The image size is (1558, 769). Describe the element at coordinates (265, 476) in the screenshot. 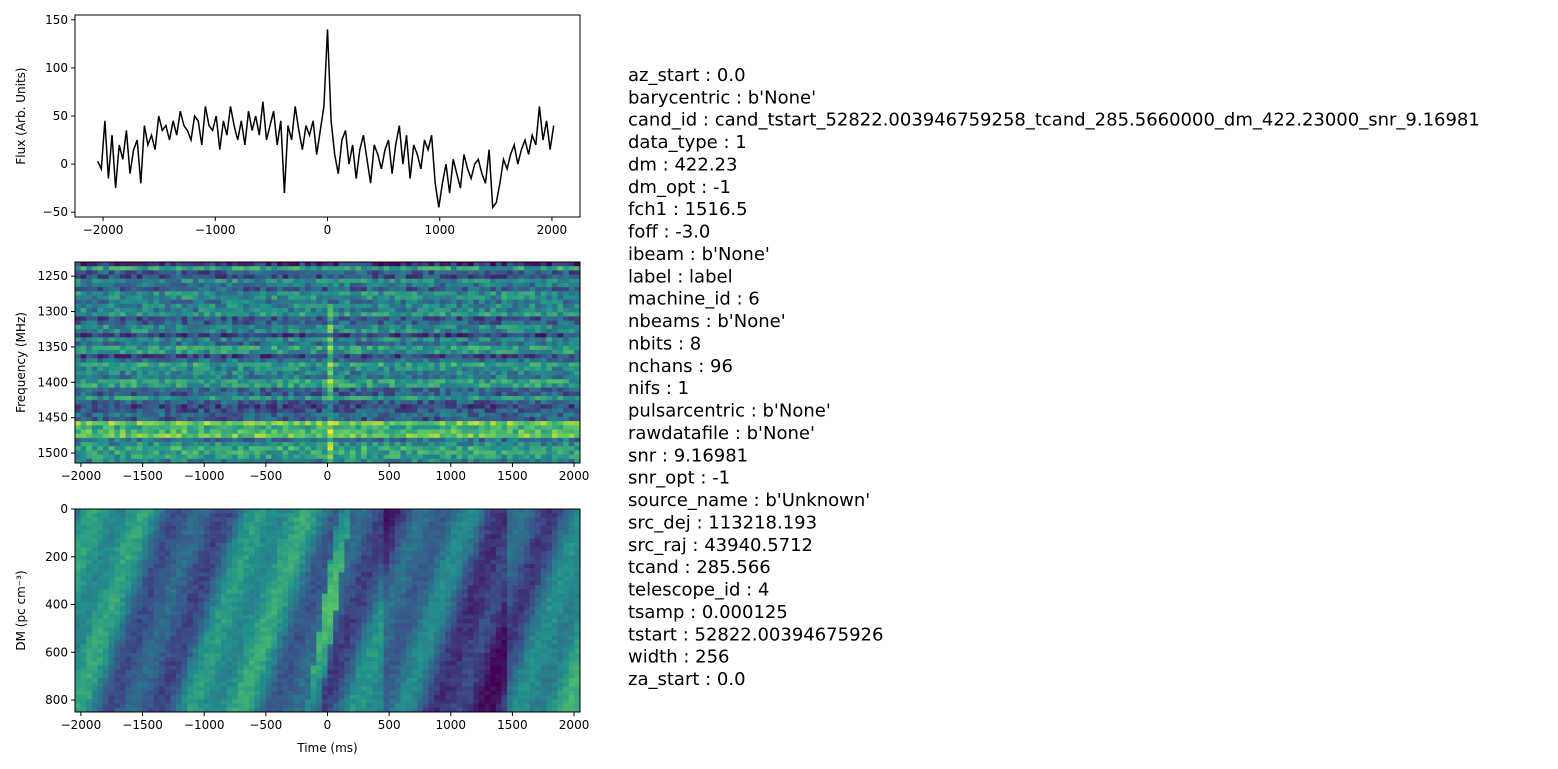

I see `x-tick-label: −500` at that location.